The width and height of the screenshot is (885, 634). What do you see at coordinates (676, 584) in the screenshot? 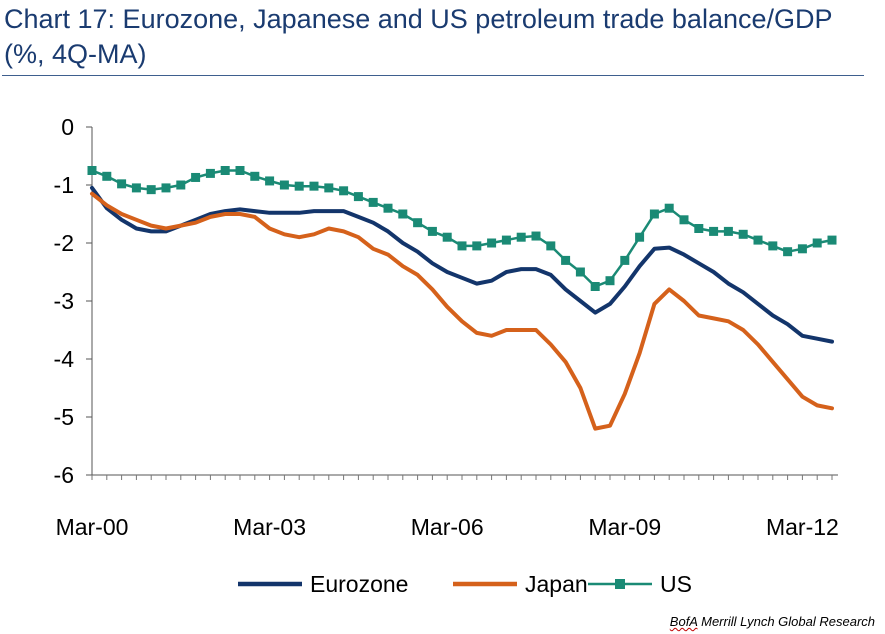
I see `legend-label-us: US` at bounding box center [676, 584].